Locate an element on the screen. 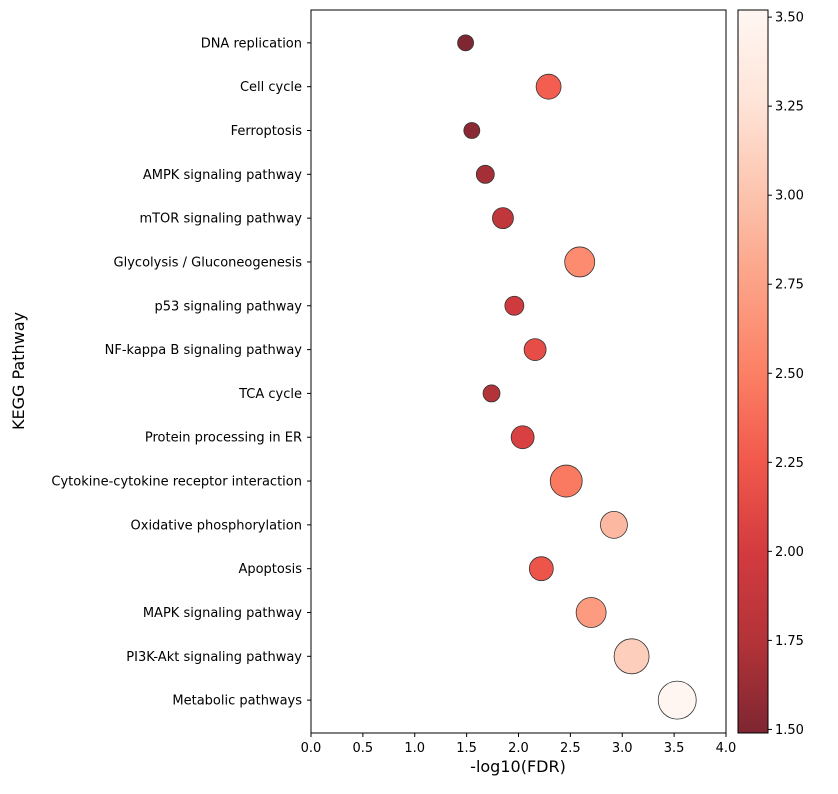  colorbar: 1.50 1.75 2.00 2.25 2.50 2.75 3.00 3.25 3.50 is located at coordinates (770, 373).